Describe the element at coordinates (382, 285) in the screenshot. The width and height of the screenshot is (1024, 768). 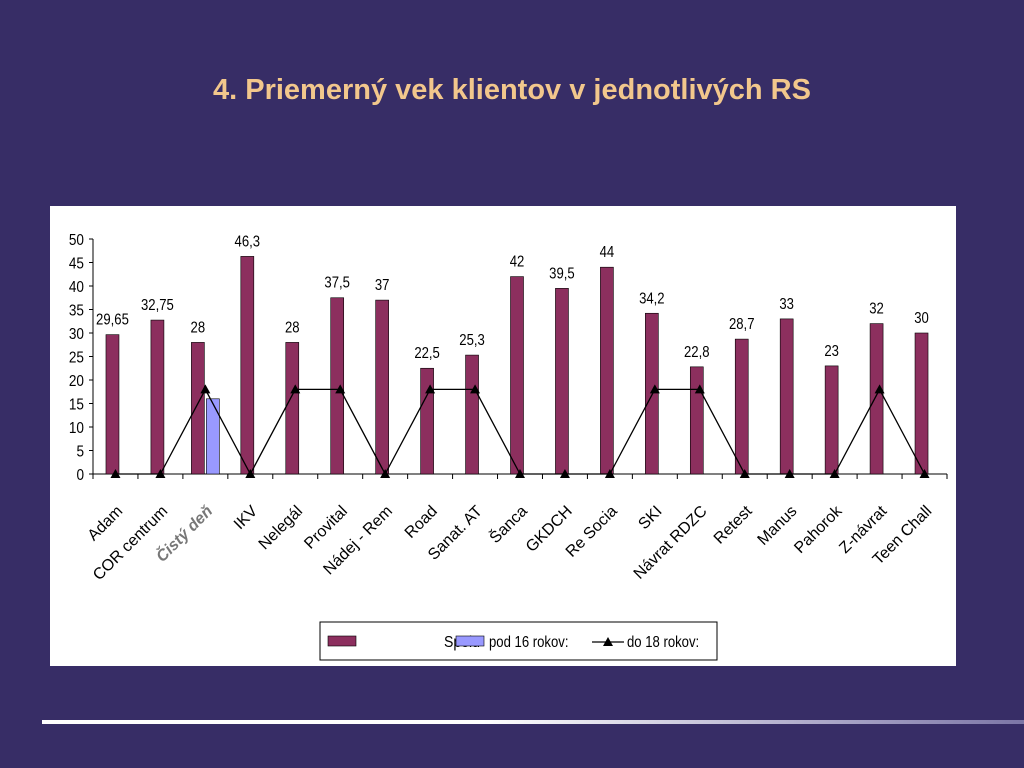
I see `bar-value-label: 37` at that location.